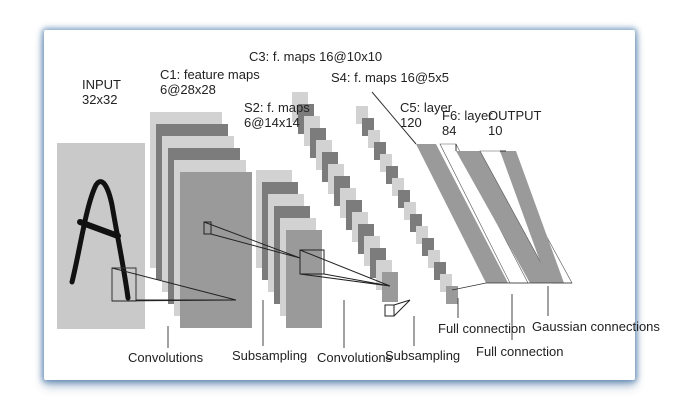  What do you see at coordinates (278, 115) in the screenshot?
I see `s2-label: S2: f. maps 6@14x14` at bounding box center [278, 115].